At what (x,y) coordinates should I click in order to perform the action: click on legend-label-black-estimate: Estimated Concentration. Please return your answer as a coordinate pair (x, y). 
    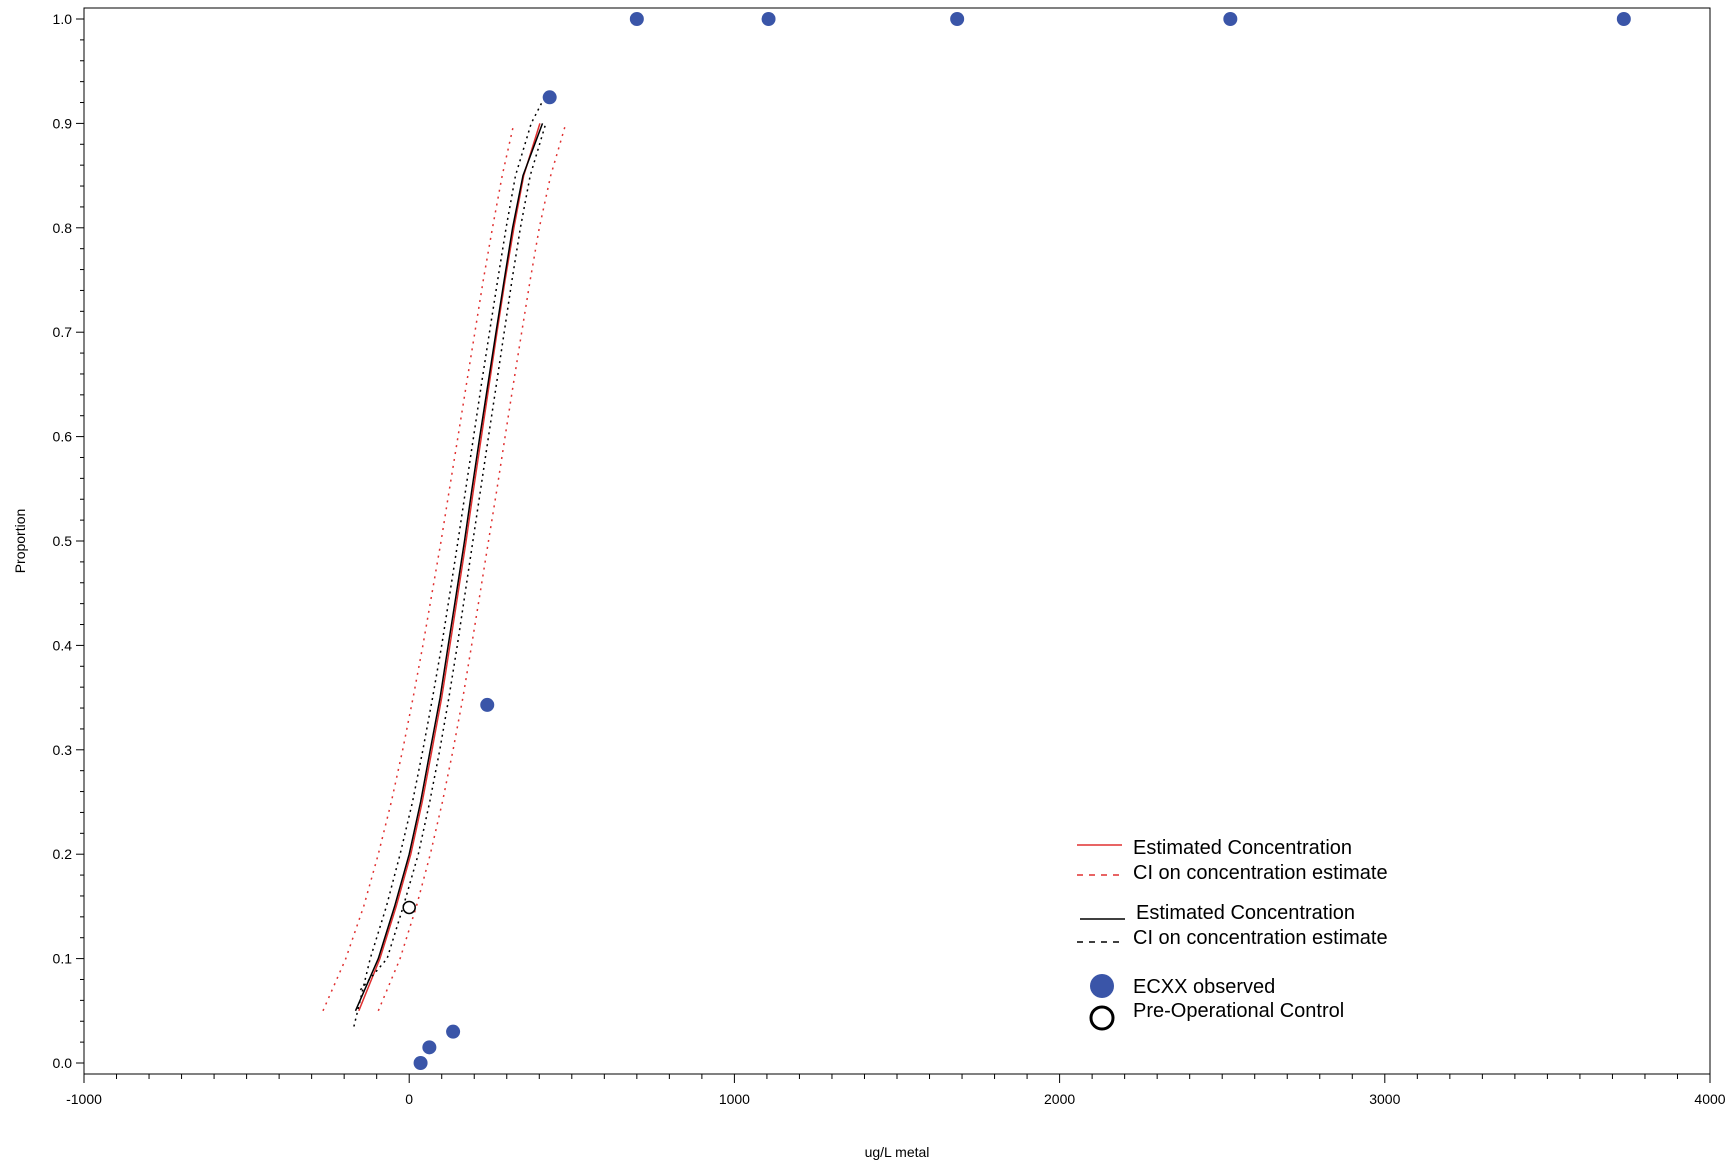
    Looking at the image, I should click on (1245, 913).